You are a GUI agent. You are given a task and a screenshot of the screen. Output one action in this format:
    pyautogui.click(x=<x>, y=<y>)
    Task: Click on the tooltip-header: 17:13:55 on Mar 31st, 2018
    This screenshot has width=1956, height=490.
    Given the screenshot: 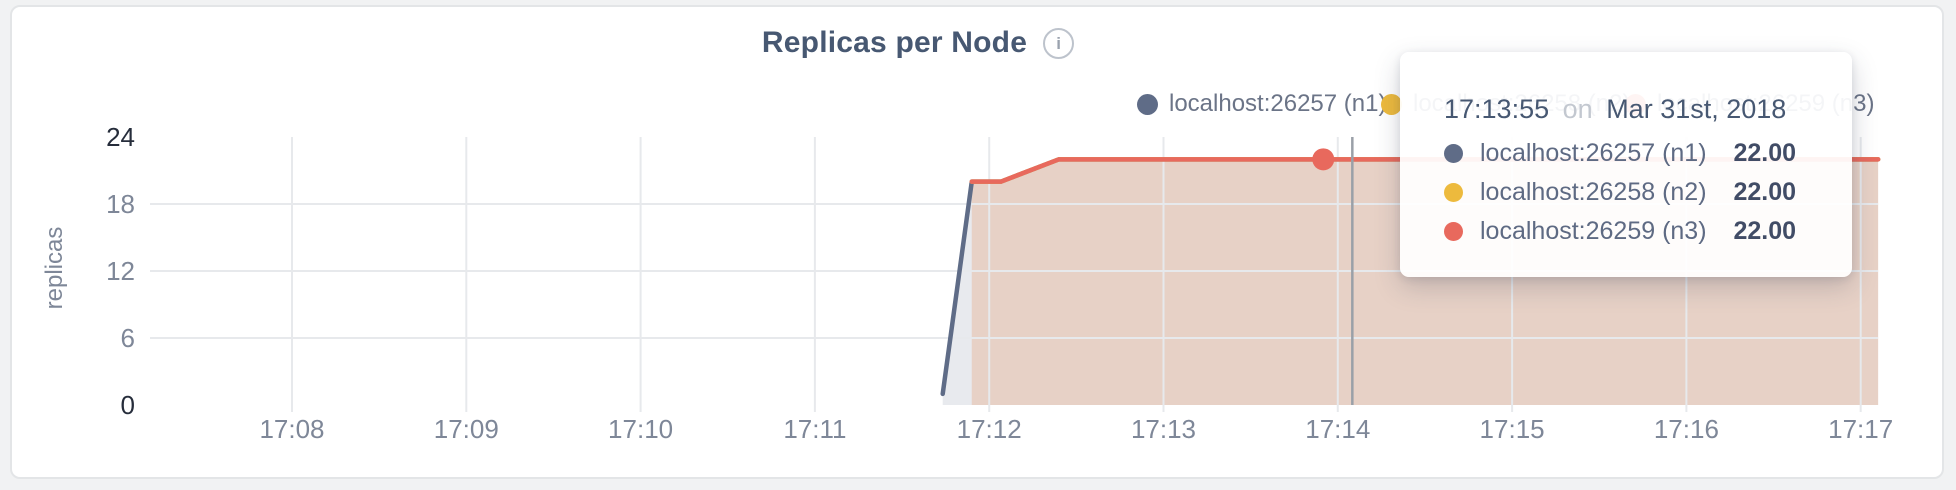 What is the action you would take?
    pyautogui.click(x=1620, y=109)
    